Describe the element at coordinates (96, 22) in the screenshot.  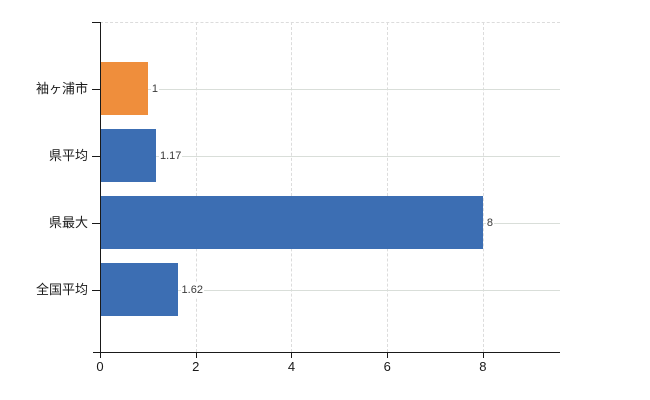
I see `y-axis-top-tick` at that location.